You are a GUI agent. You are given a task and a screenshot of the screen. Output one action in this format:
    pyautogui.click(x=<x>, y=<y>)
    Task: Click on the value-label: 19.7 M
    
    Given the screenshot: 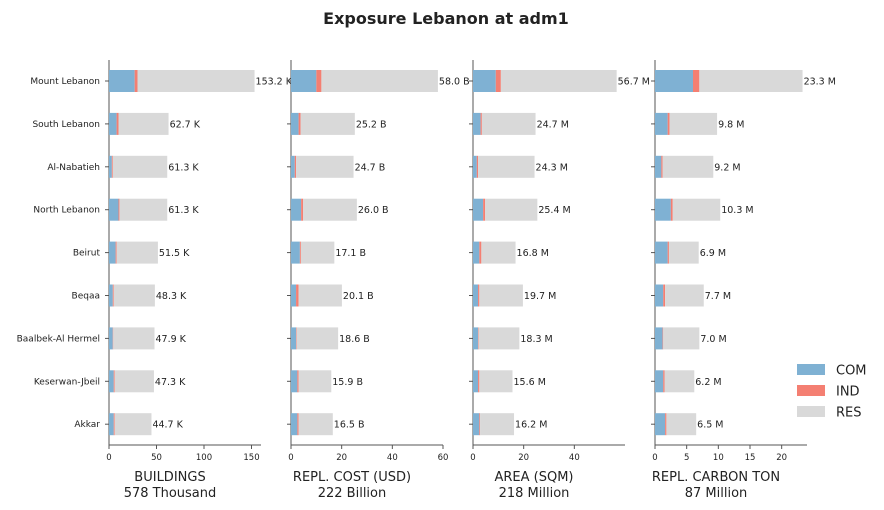 What is the action you would take?
    pyautogui.click(x=540, y=296)
    